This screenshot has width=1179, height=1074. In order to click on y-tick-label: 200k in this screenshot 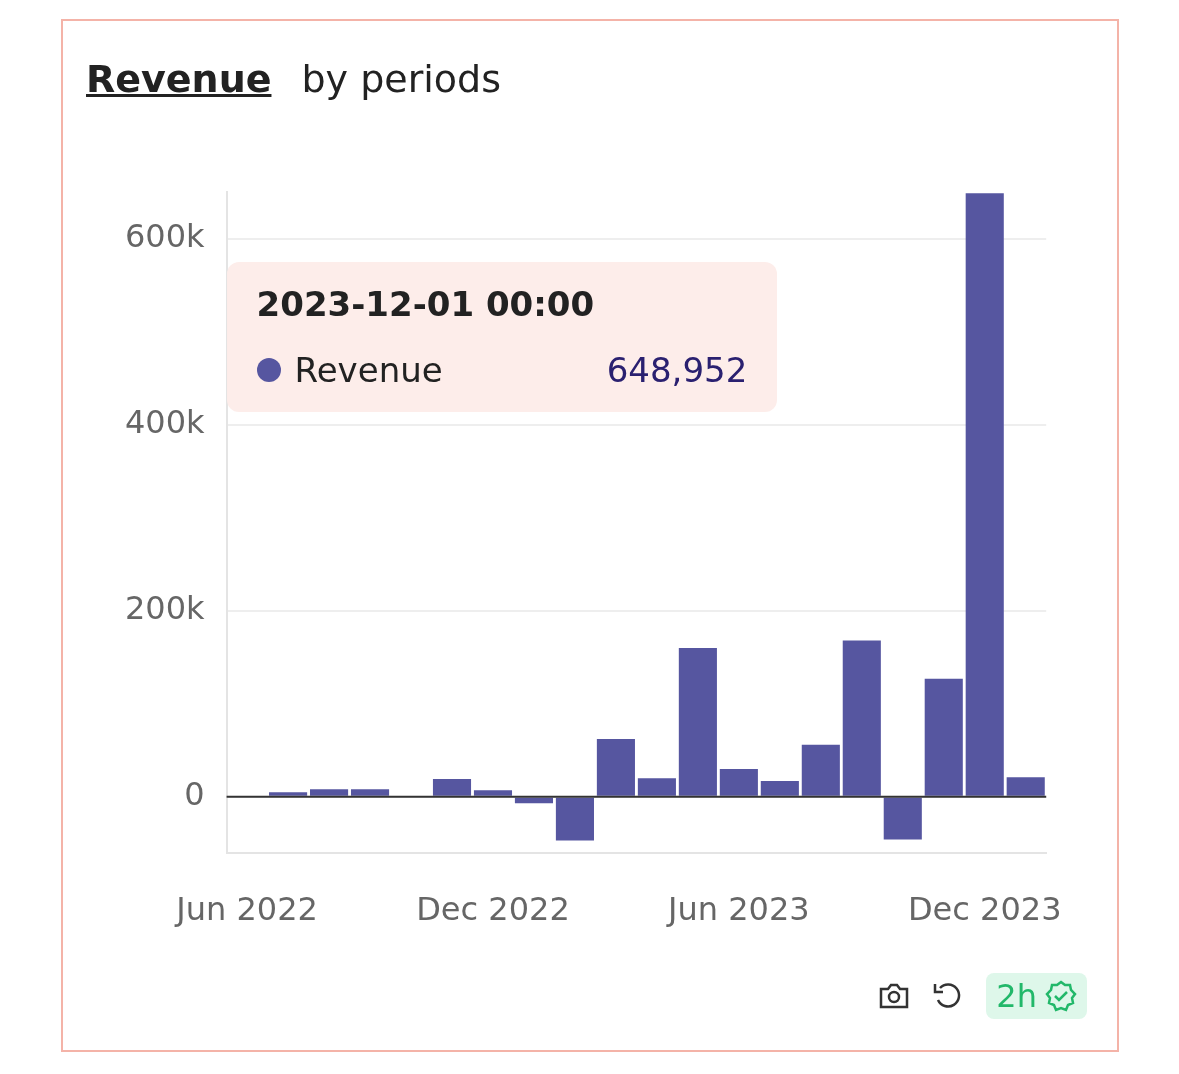, I will do `click(165, 608)`.